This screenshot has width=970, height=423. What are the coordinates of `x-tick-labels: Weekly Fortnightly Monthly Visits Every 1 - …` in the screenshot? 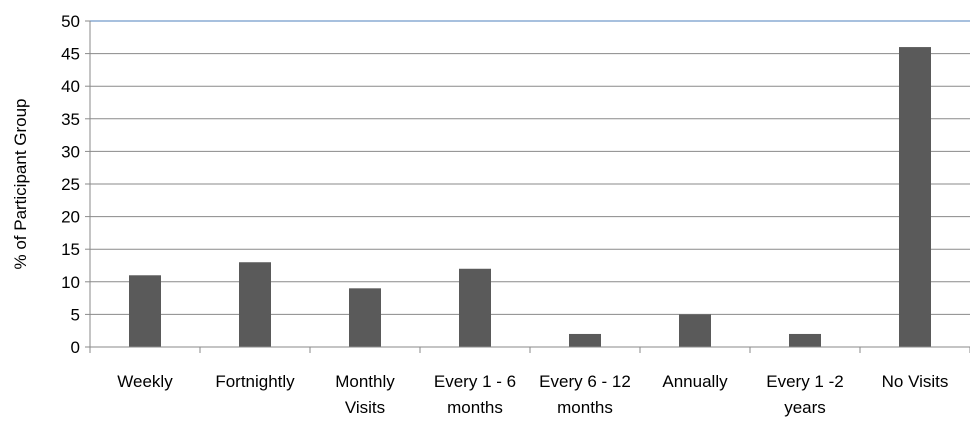 It's located at (532, 394).